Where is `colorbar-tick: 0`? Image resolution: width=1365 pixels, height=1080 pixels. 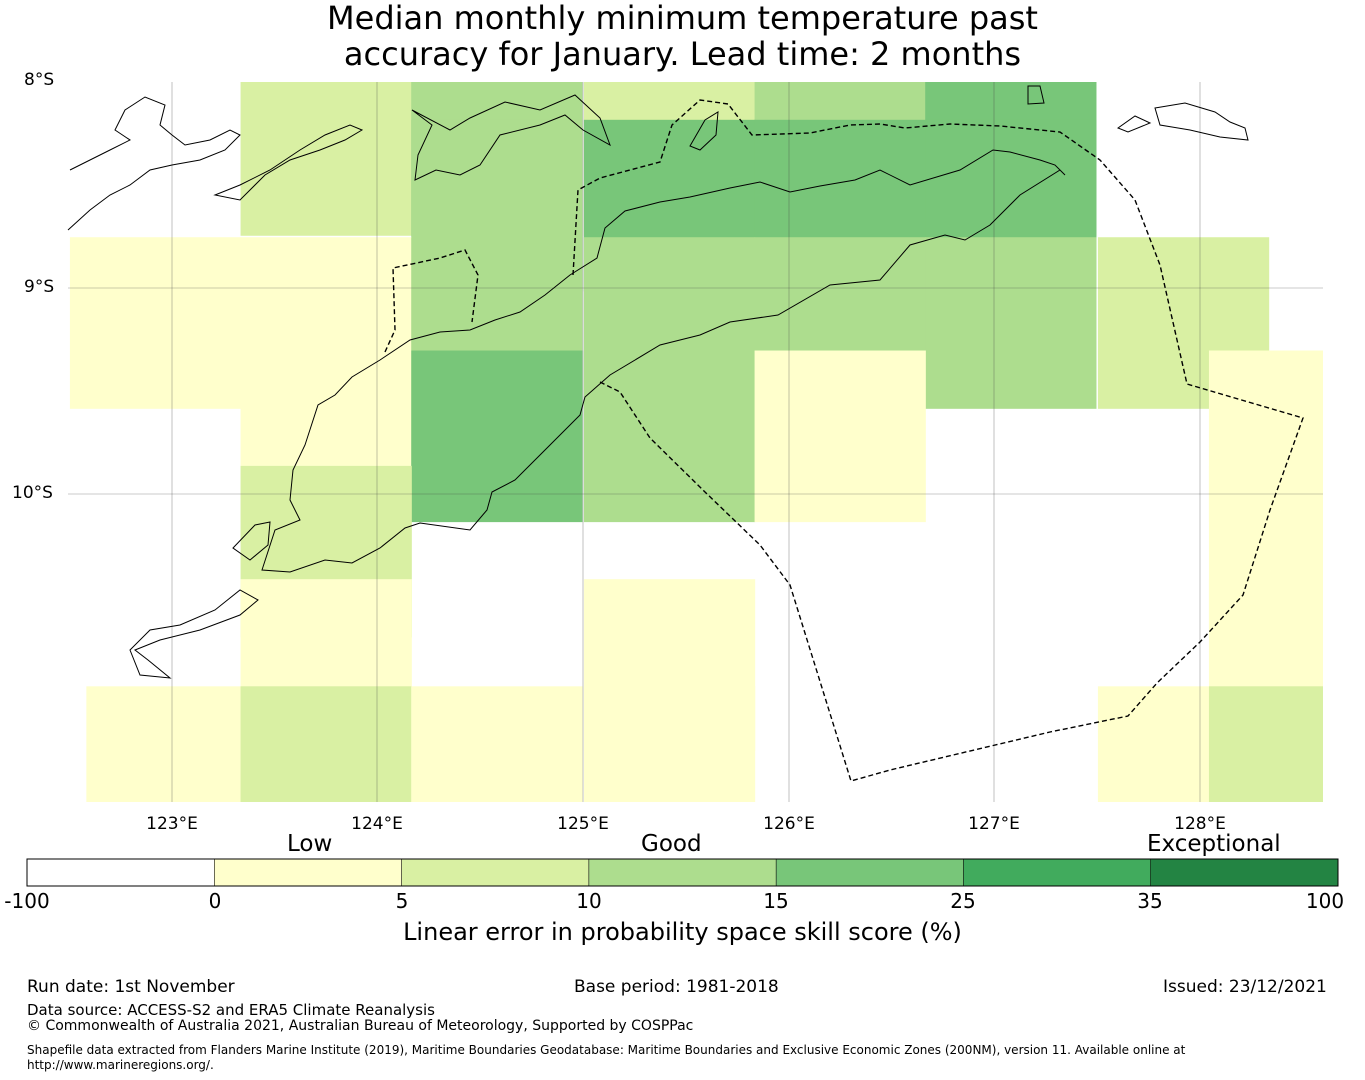 colorbar-tick: 0 is located at coordinates (215, 901).